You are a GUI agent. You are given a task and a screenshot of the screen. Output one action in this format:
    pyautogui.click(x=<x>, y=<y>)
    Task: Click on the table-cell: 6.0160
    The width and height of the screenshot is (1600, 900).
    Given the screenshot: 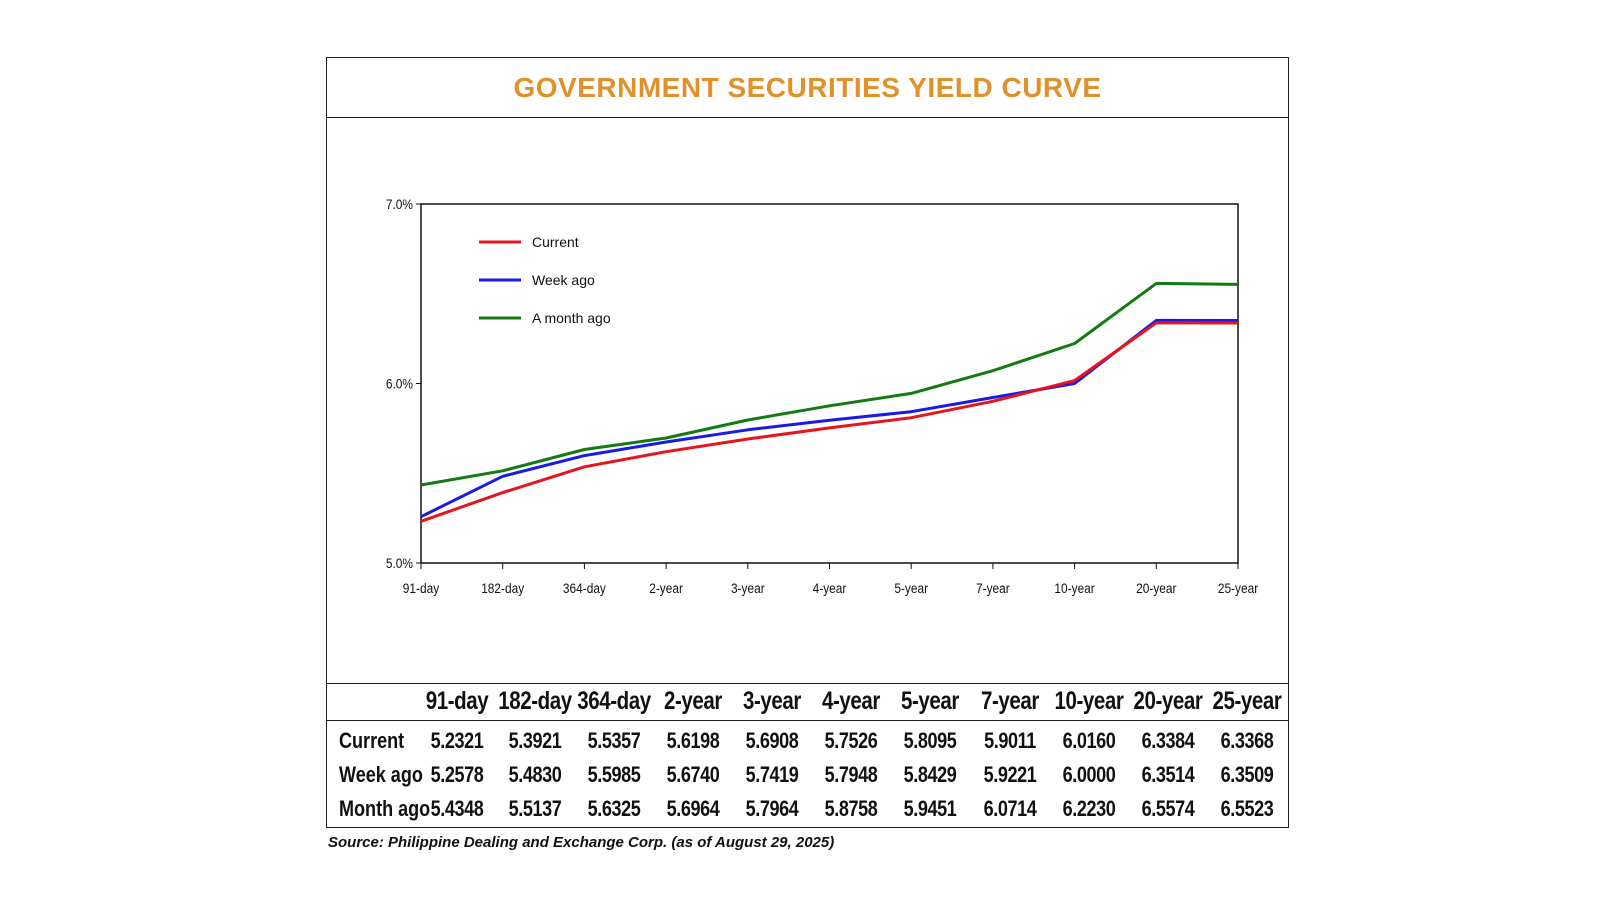 What is the action you would take?
    pyautogui.click(x=1089, y=740)
    